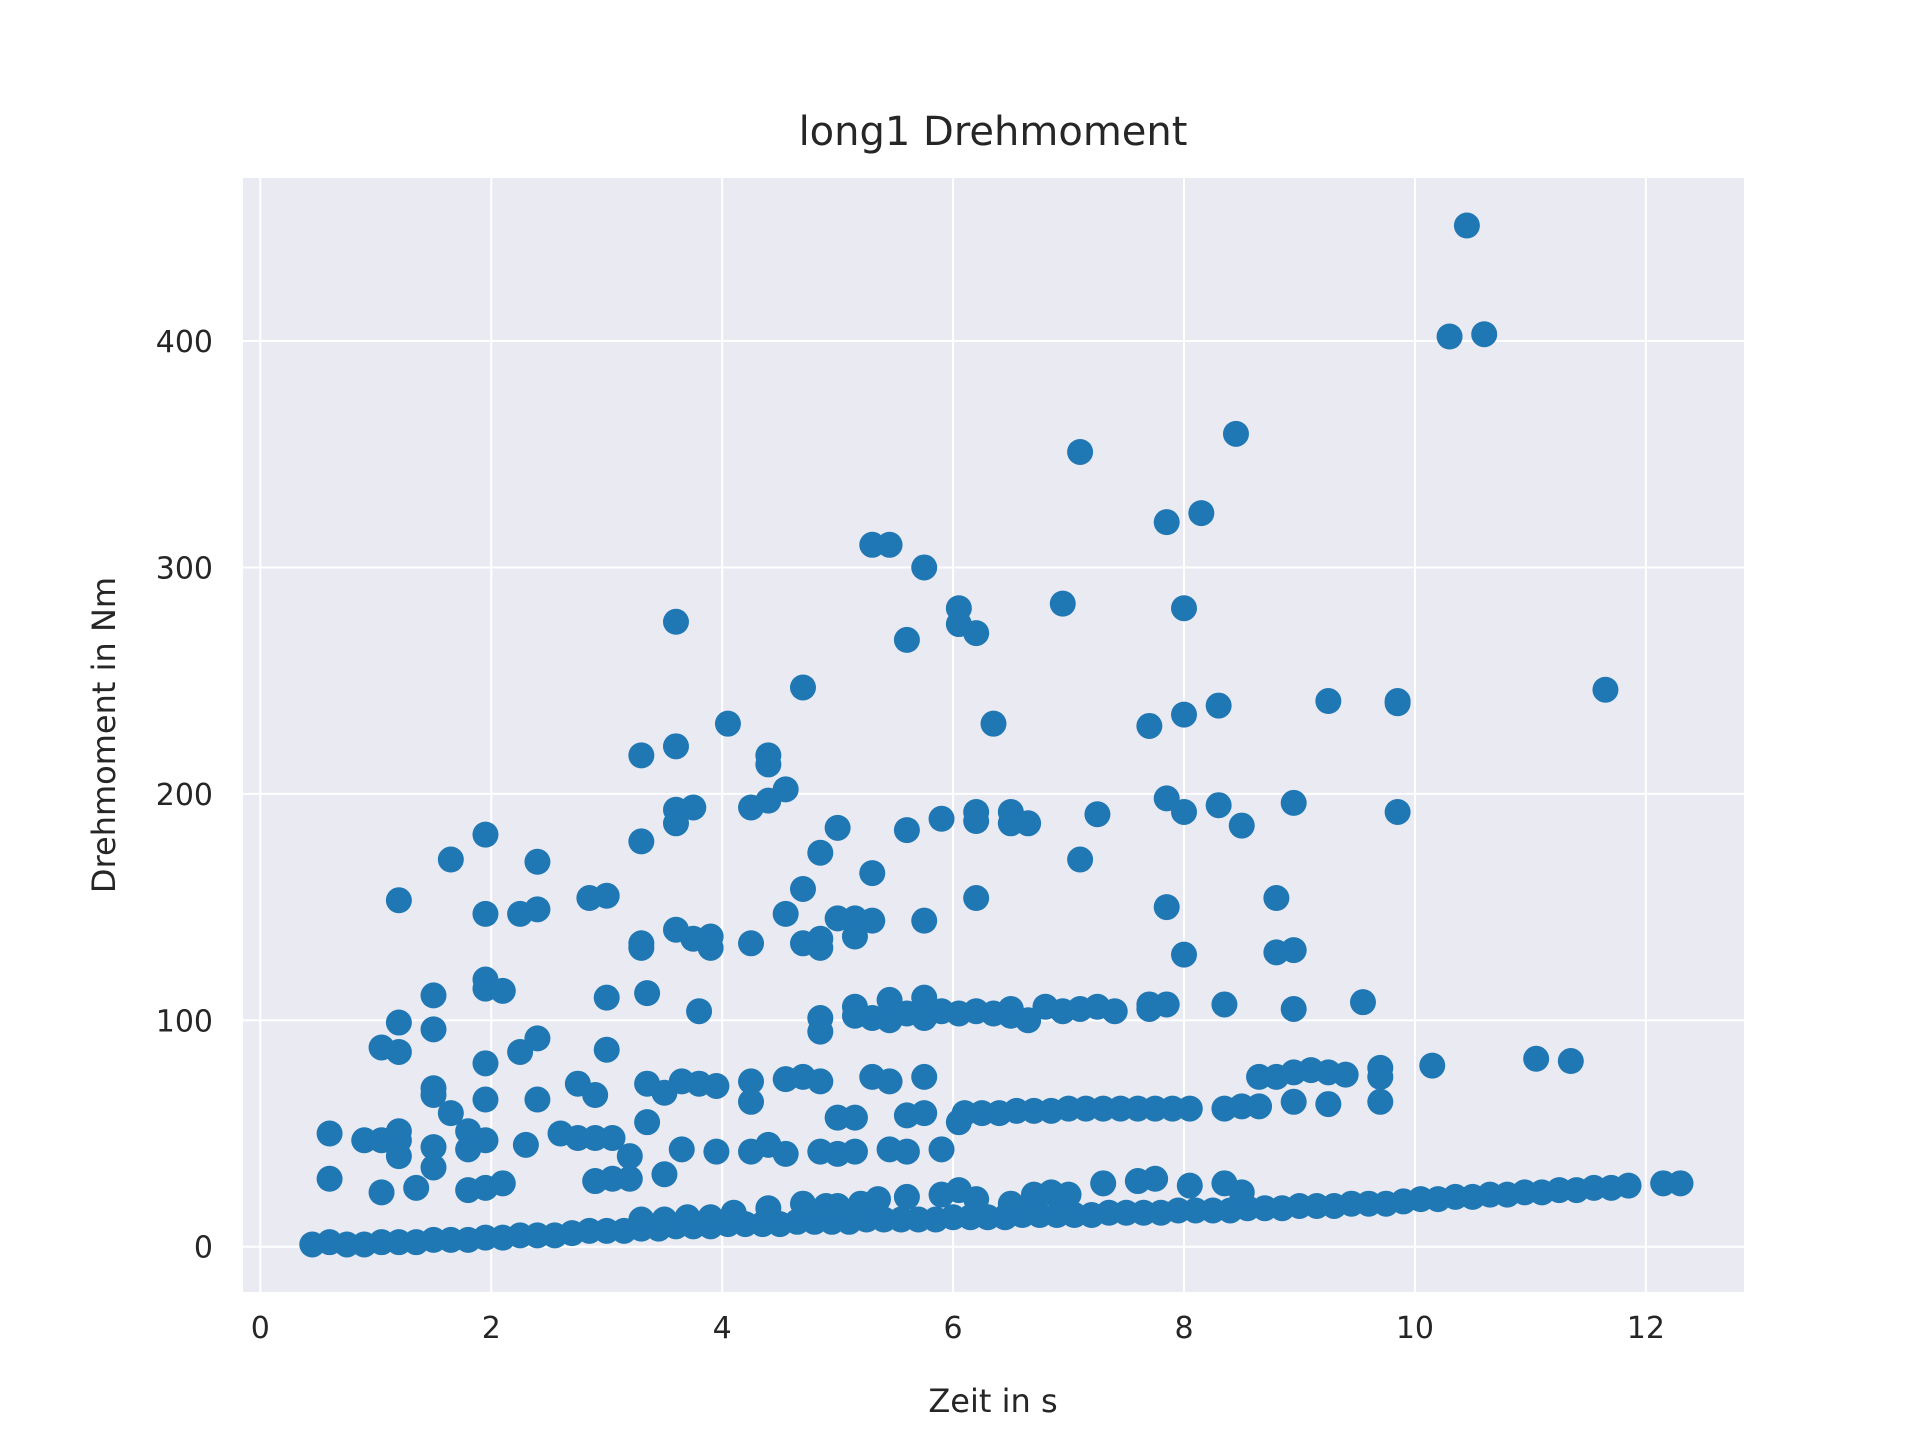  I want to click on y-tick-labels: 0 100 200 300 400, so click(184, 795).